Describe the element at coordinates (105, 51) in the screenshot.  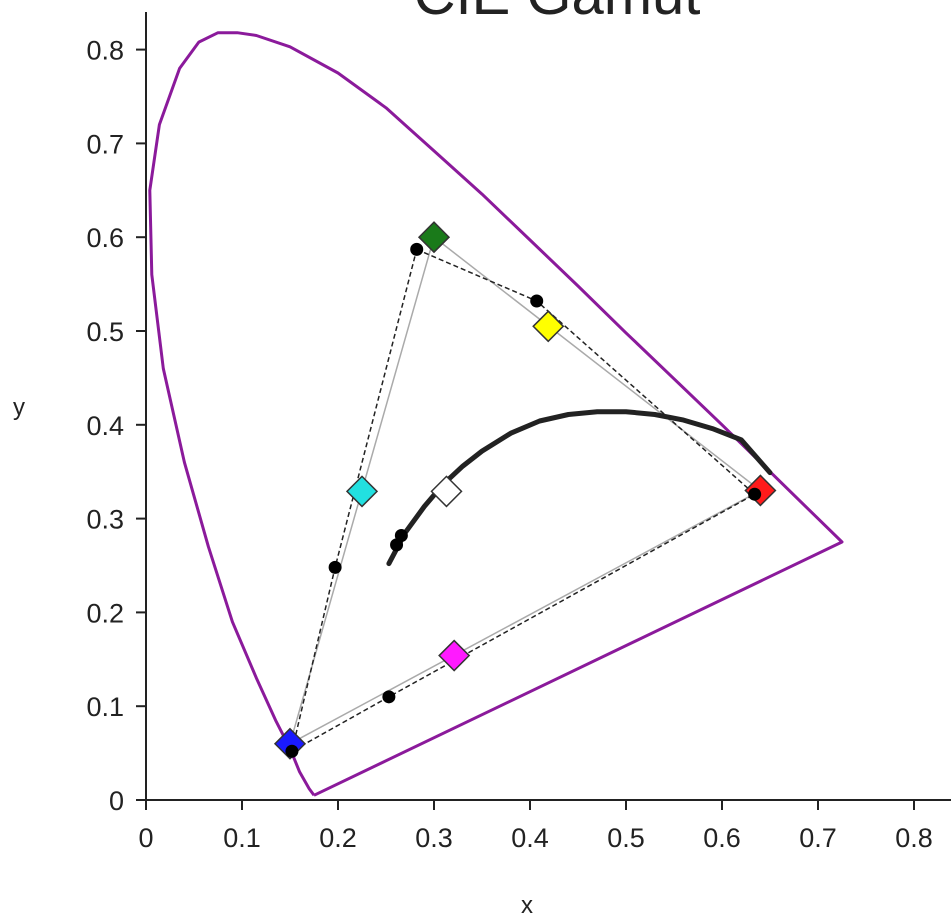
I see `y-tick-label: 0.8` at that location.